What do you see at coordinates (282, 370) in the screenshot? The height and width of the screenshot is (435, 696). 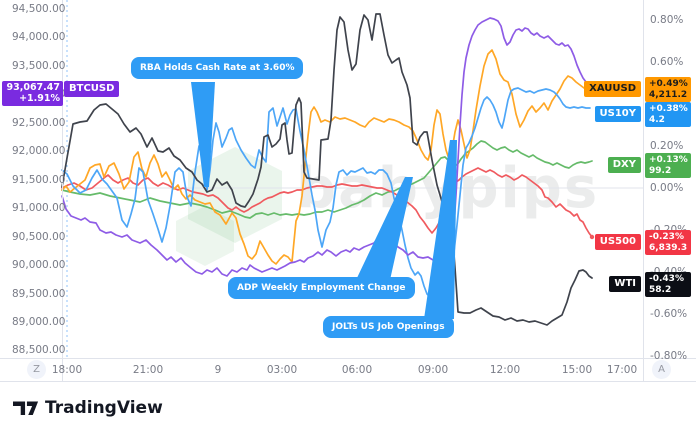 I see `time-tick-label: 03:00` at bounding box center [282, 370].